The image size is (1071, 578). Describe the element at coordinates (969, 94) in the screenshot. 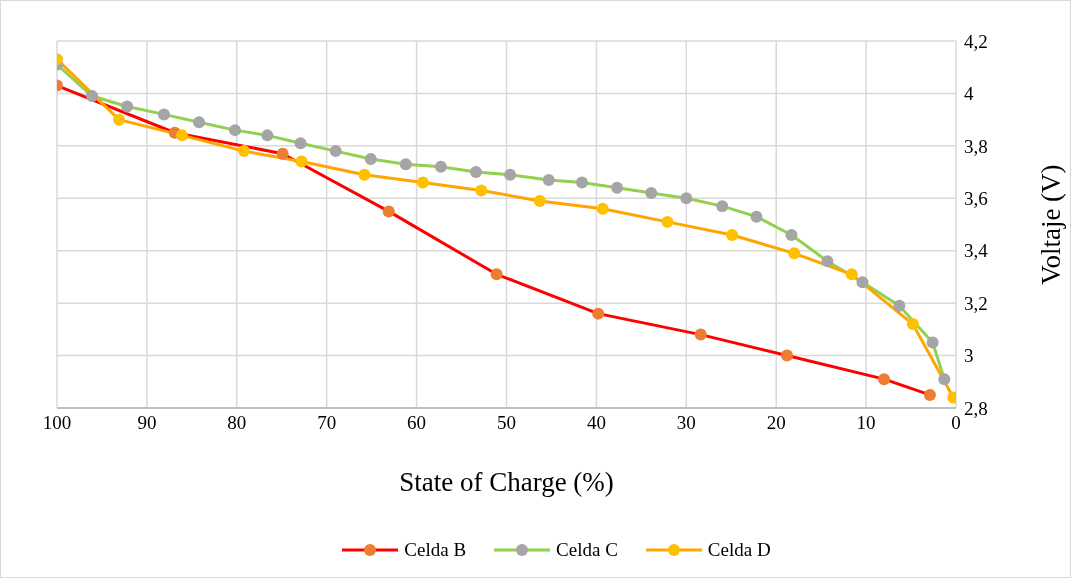

I see `y-tick-label: 4` at that location.